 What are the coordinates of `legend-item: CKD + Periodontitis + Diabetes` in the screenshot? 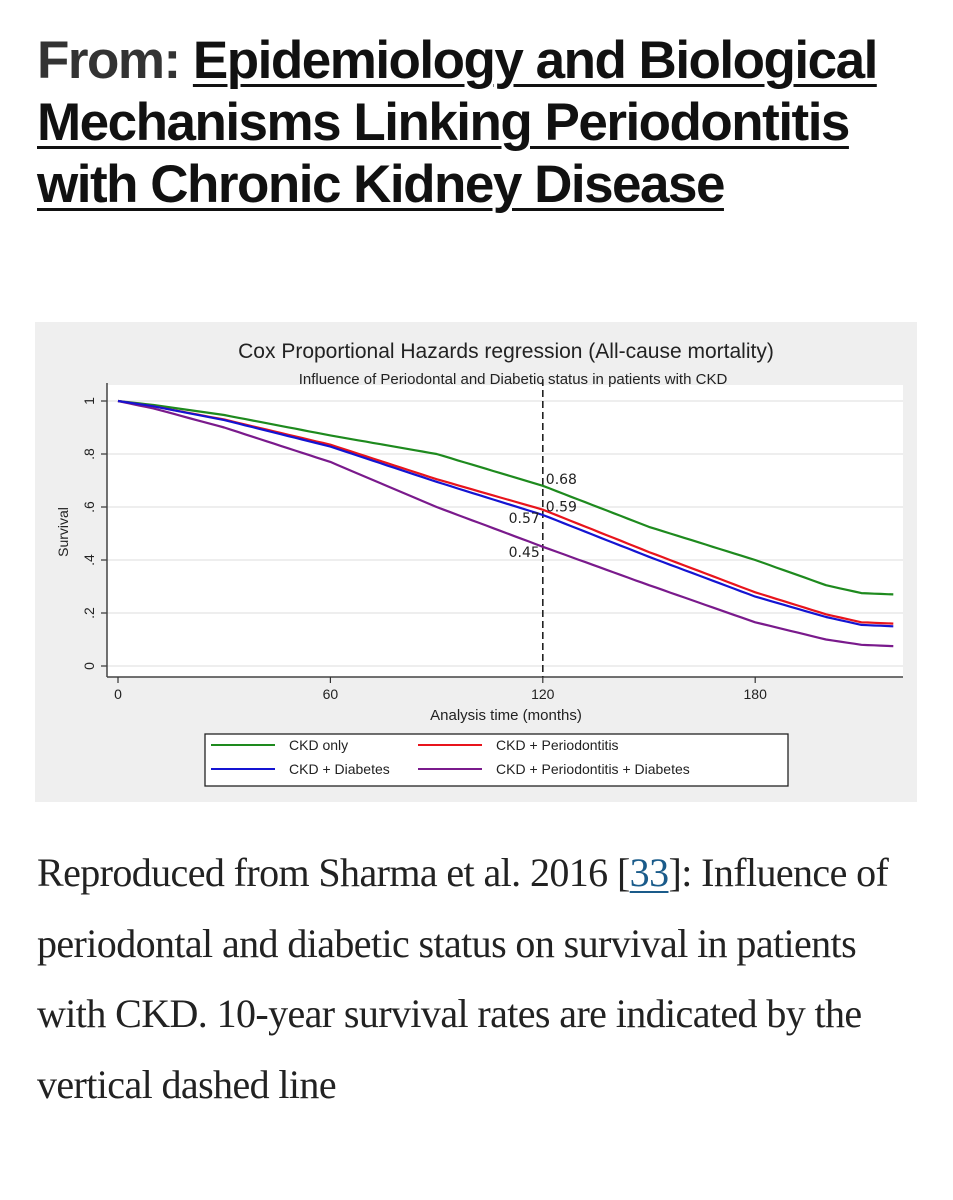 It's located at (554, 769).